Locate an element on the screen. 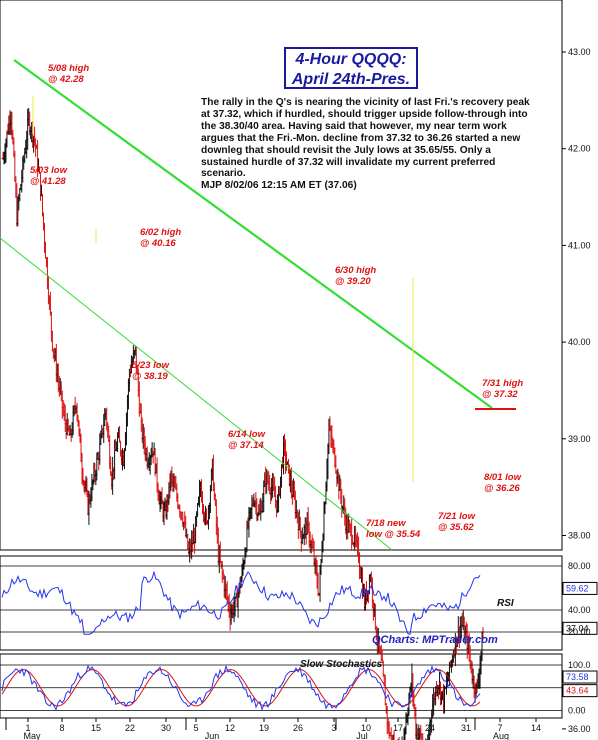  price-y-tick-label-3: 40.00 is located at coordinates (579, 342).